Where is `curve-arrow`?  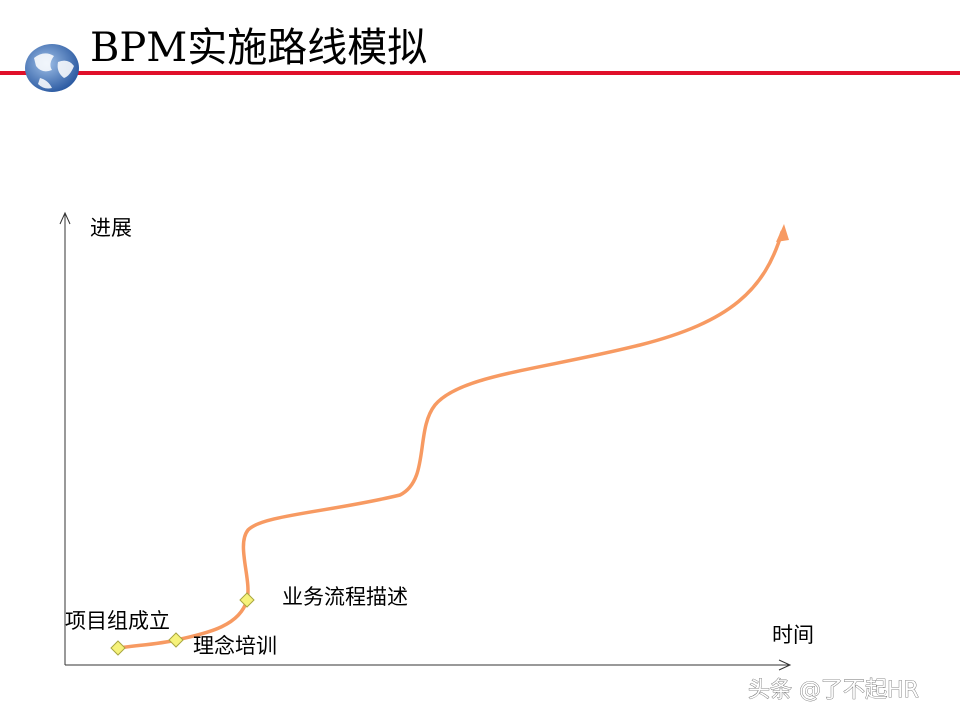
curve-arrow is located at coordinates (782, 233).